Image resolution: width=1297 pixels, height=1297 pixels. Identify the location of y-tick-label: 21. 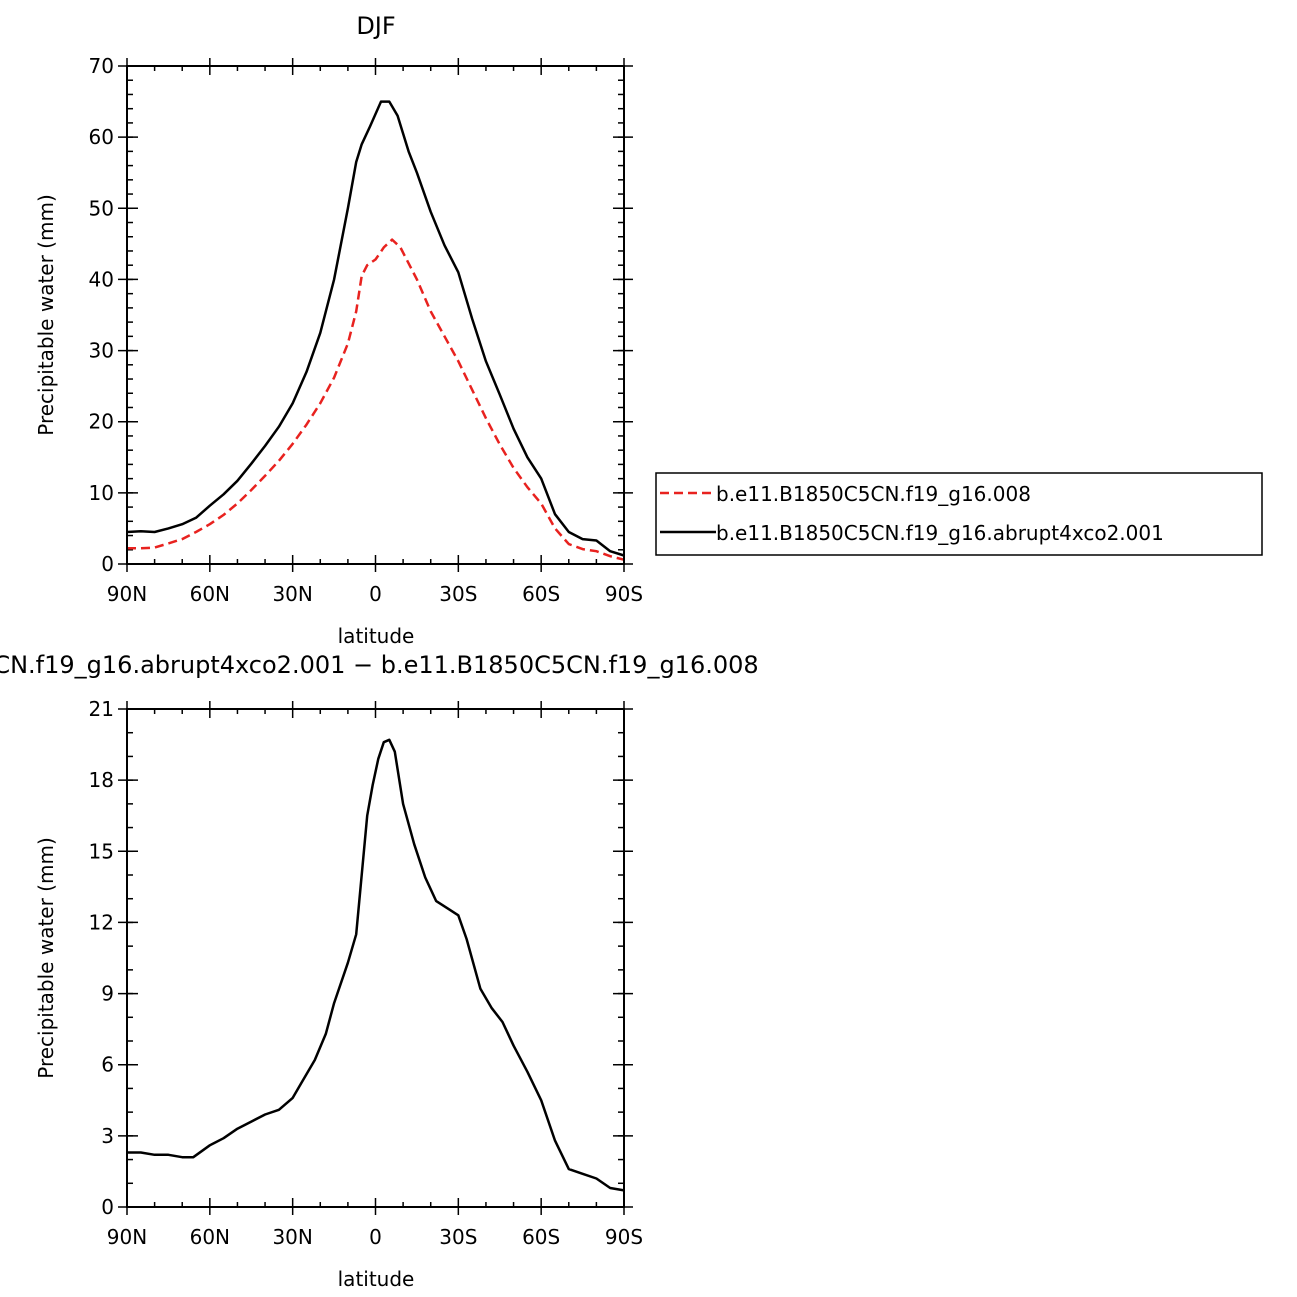
(101, 709).